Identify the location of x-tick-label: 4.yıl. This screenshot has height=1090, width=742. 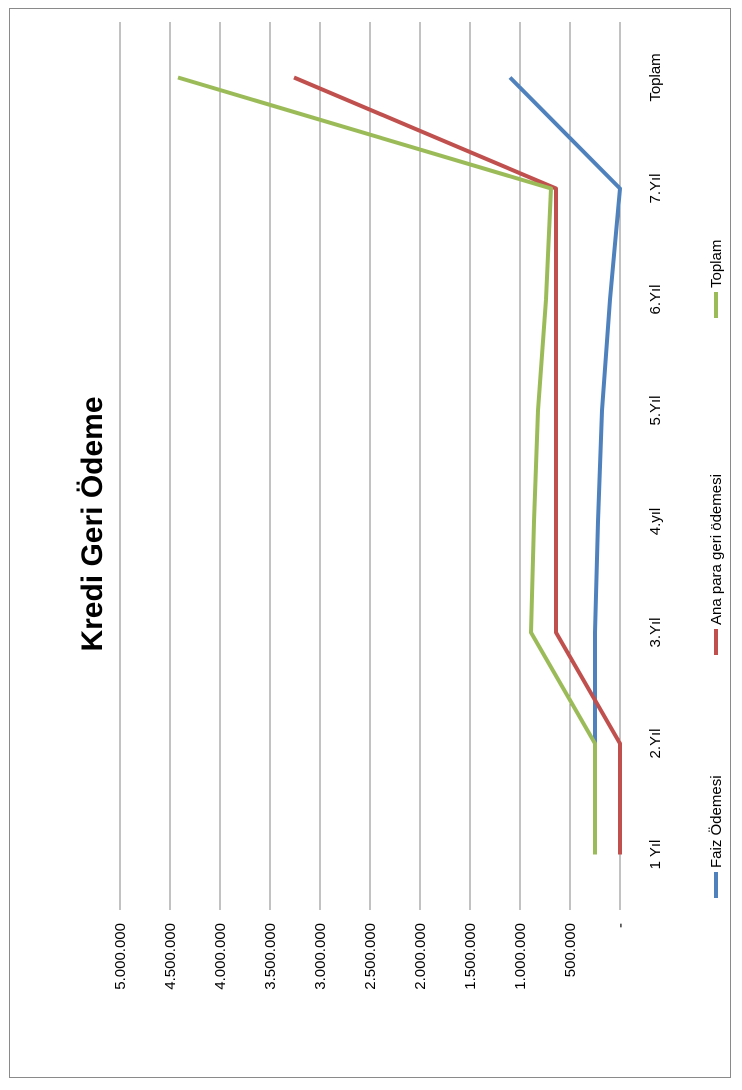
(655, 522).